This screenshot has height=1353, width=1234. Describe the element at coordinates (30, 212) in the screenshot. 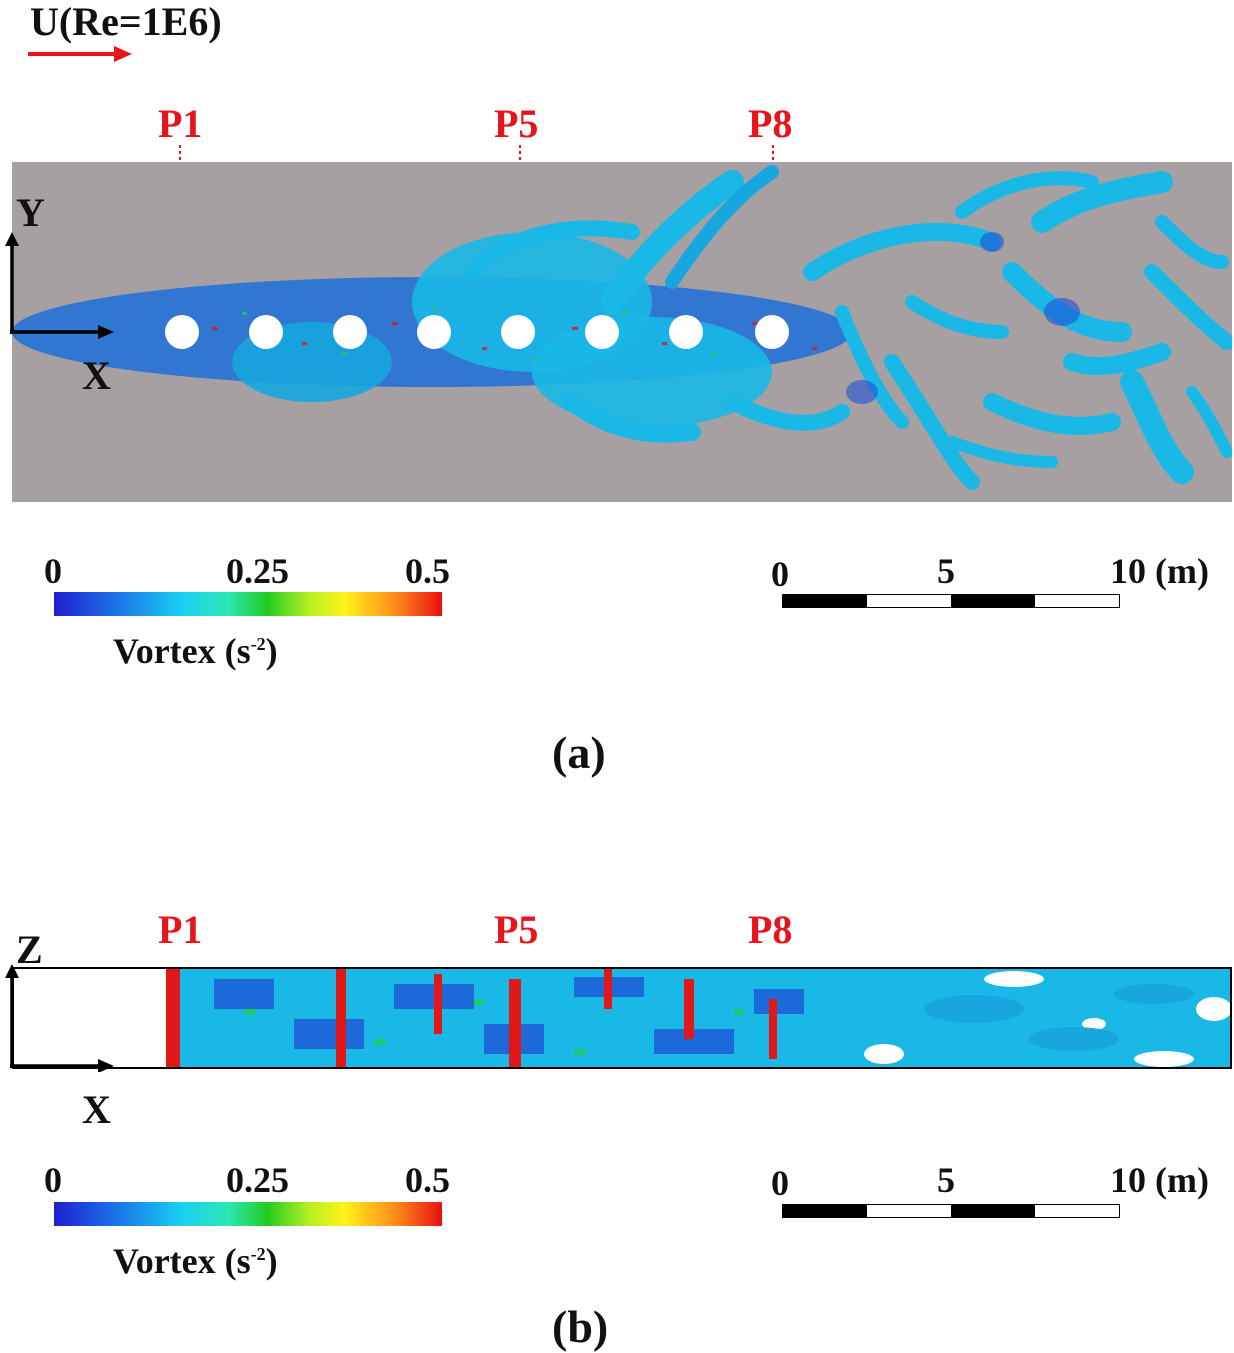

I see `axis-label-y: Y` at that location.